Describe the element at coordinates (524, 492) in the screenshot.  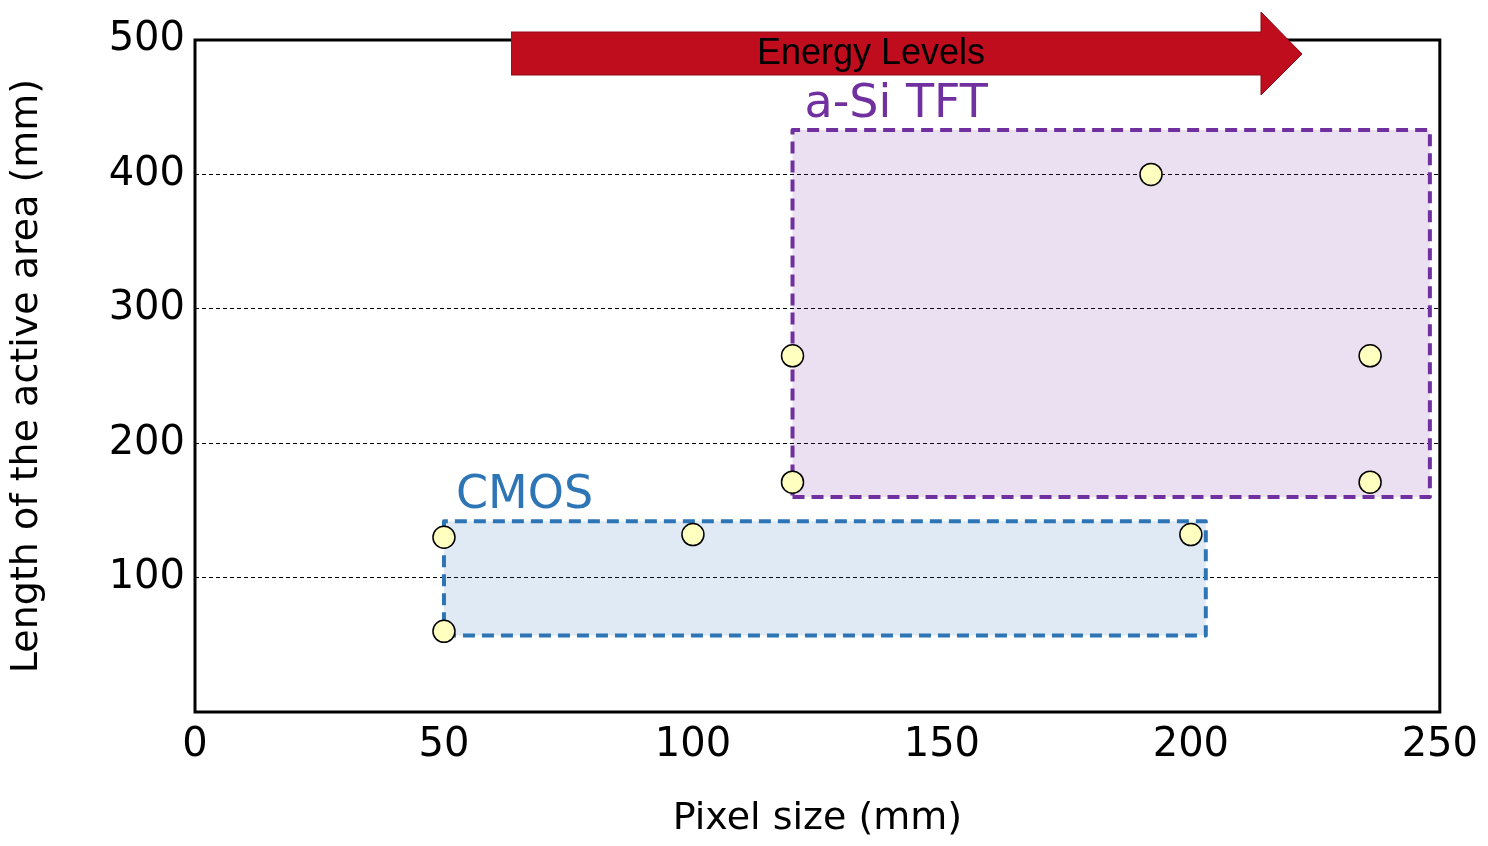
I see `series-label: CMOS` at that location.